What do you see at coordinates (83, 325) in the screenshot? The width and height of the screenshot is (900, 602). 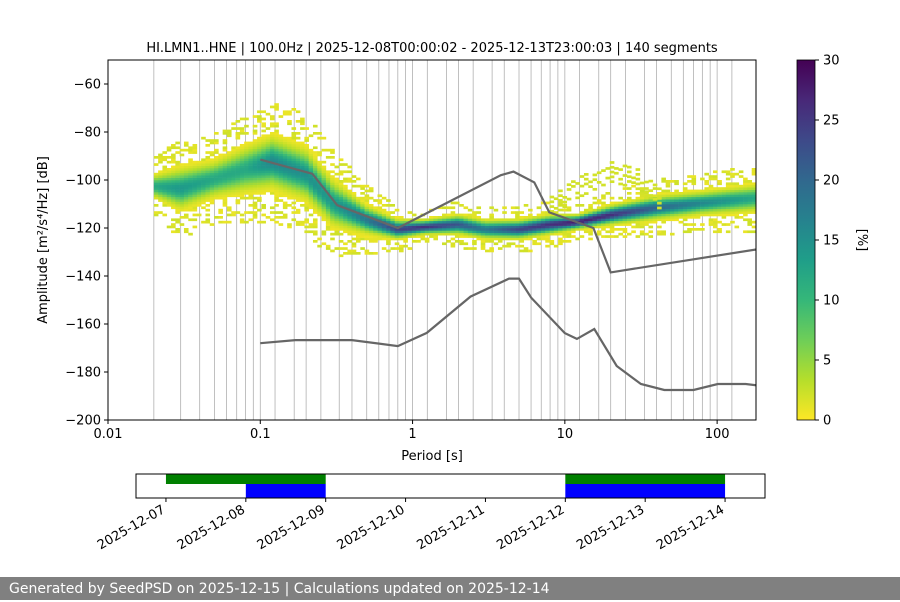 I see `y-tick-label: −160` at bounding box center [83, 325].